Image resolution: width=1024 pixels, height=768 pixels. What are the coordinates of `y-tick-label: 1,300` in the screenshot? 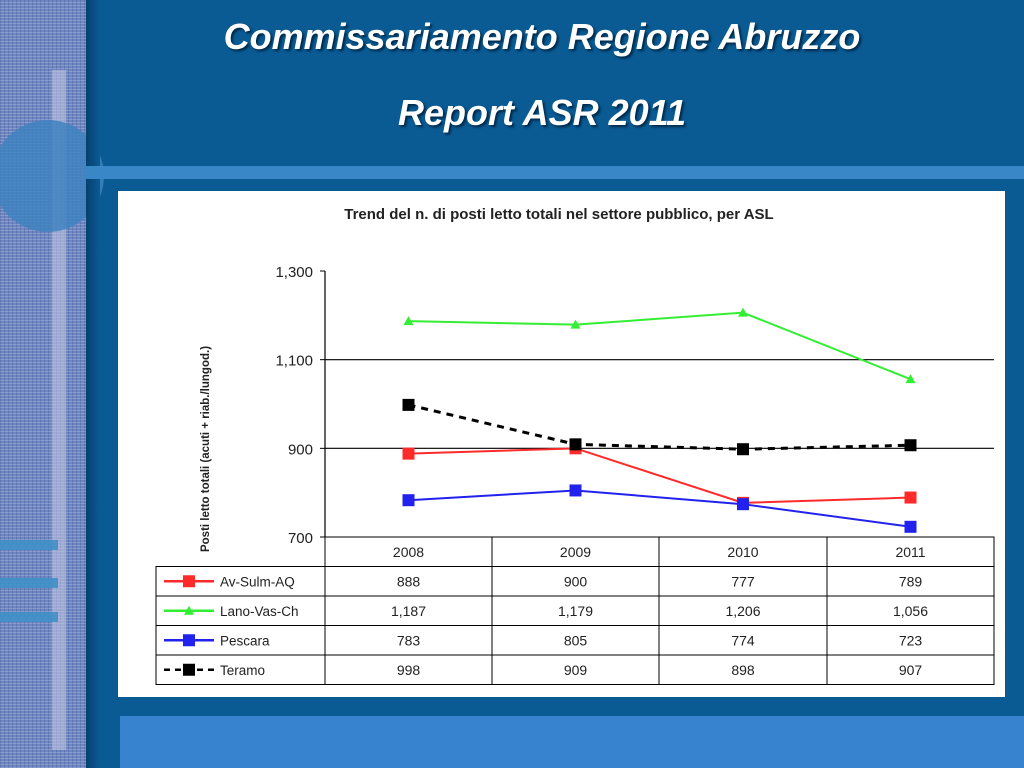 It's located at (294, 272).